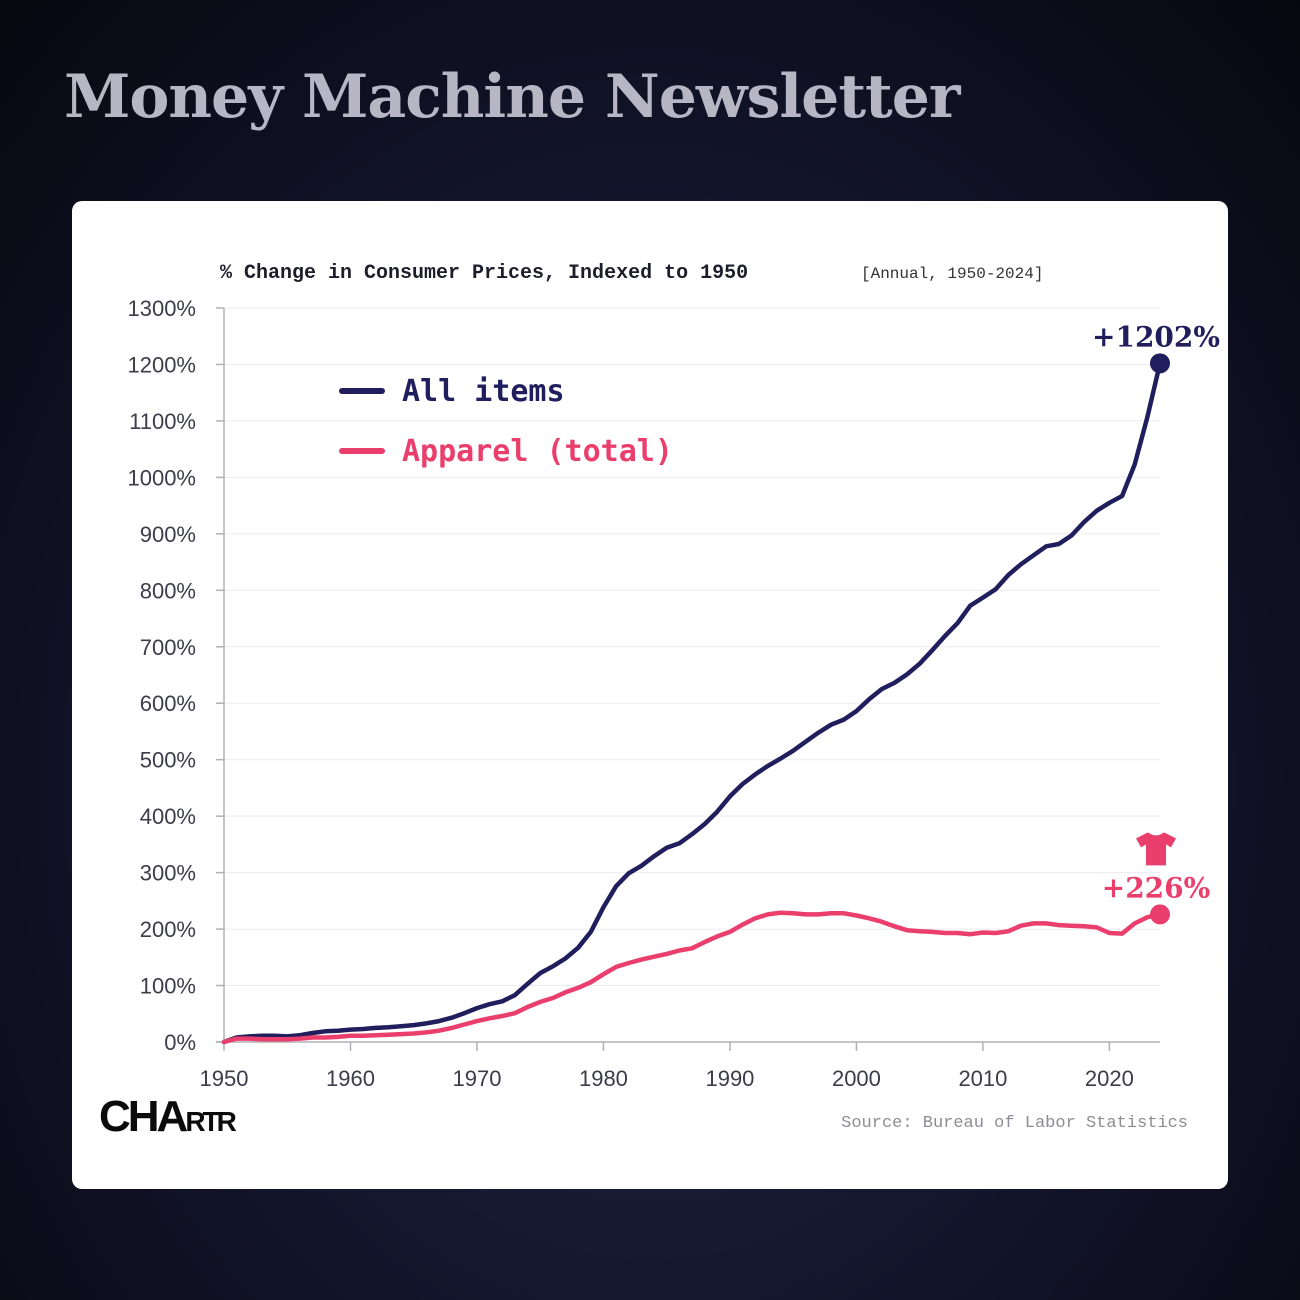  I want to click on legend-label-all_items: All items, so click(483, 391).